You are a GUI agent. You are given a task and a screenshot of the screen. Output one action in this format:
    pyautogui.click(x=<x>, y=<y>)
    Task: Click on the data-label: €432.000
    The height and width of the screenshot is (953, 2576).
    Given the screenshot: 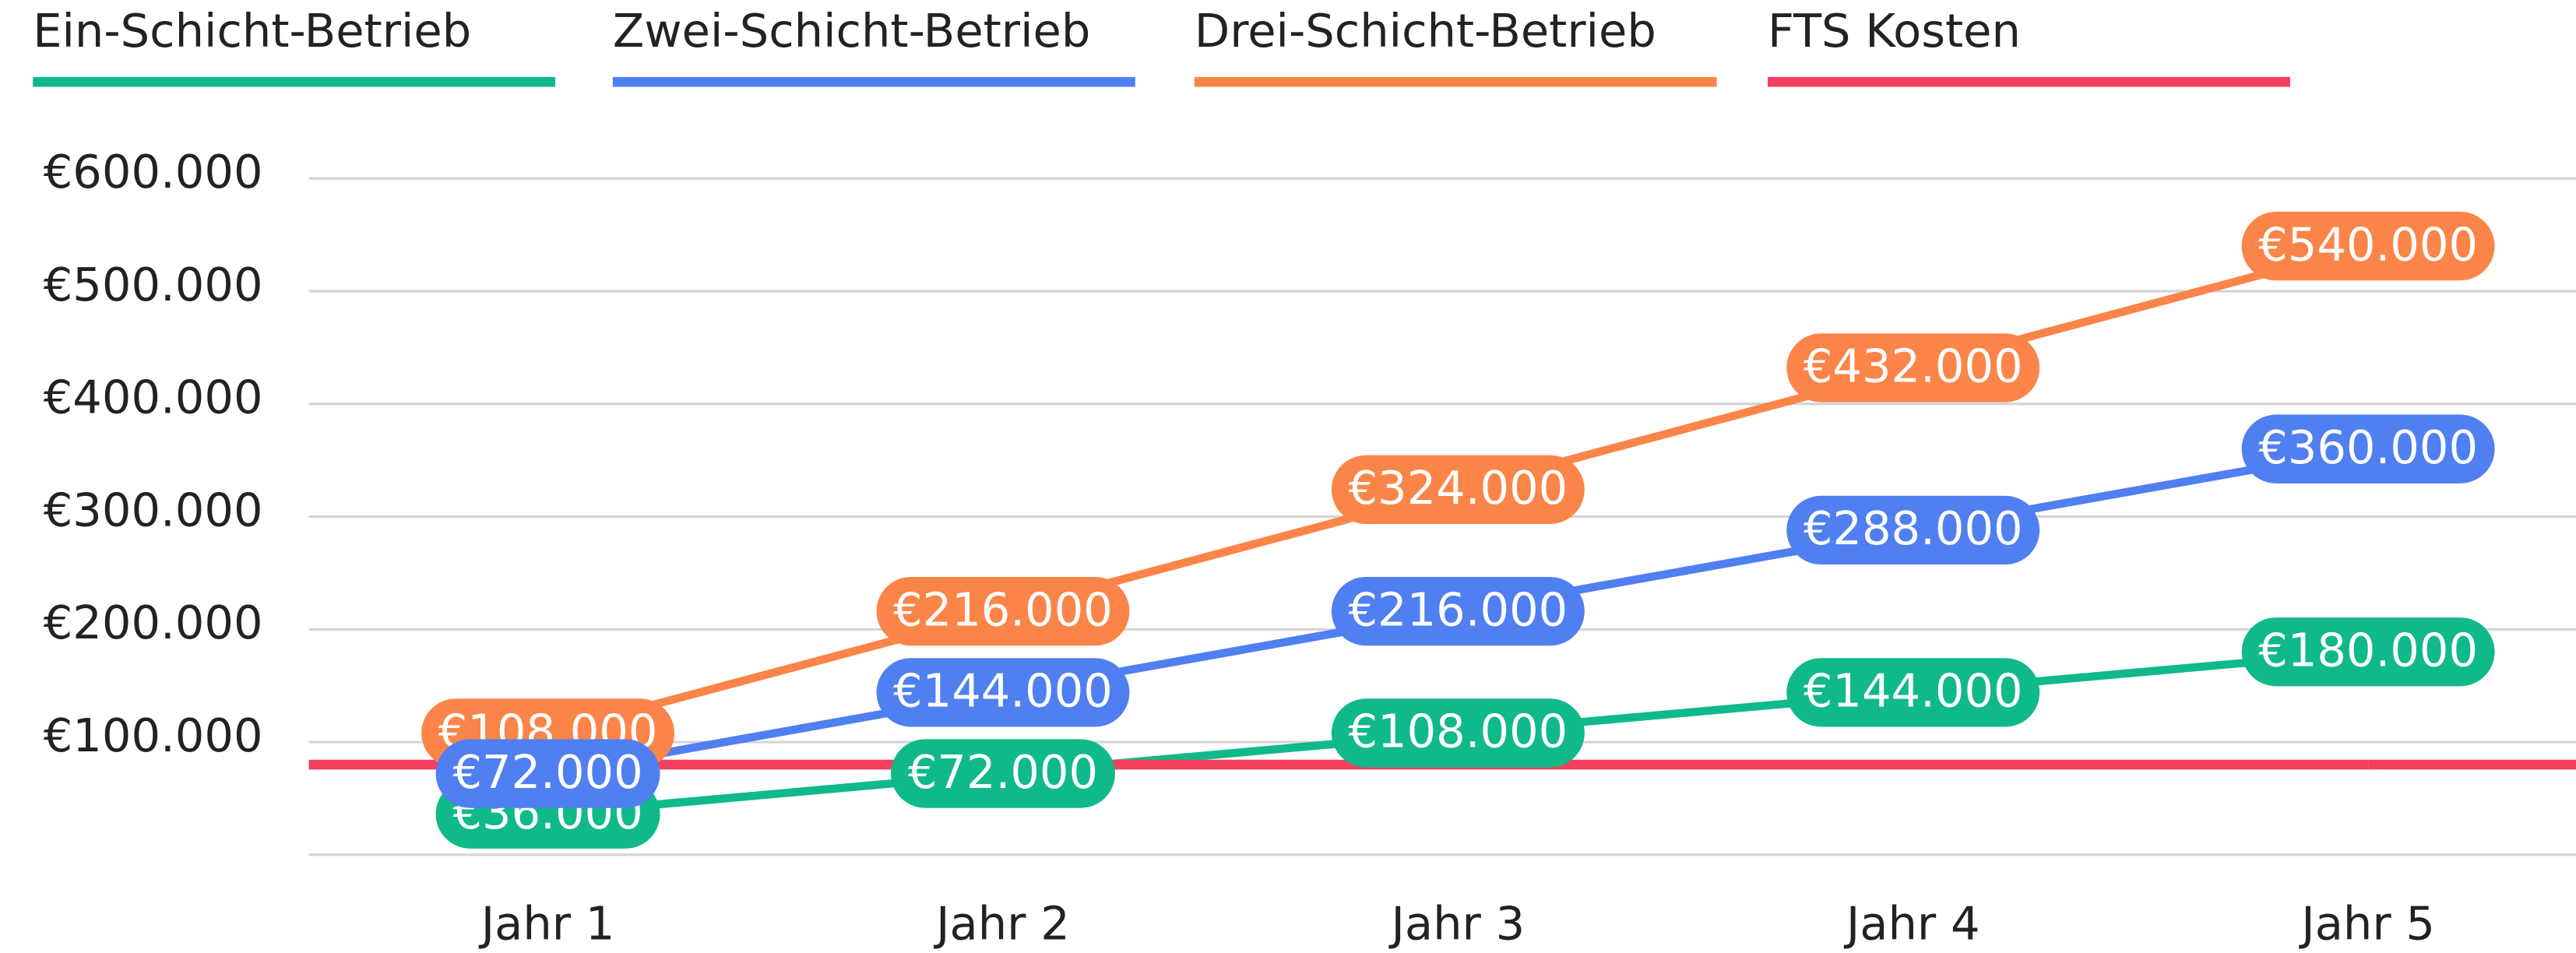 What is the action you would take?
    pyautogui.click(x=1913, y=366)
    